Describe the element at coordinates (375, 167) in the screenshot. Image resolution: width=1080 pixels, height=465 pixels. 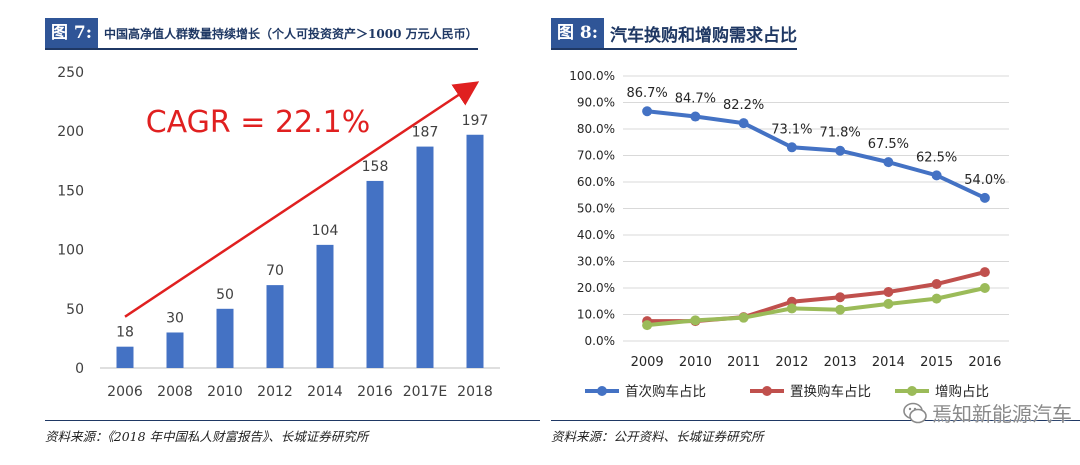
I see `bar-data-label: 158` at that location.